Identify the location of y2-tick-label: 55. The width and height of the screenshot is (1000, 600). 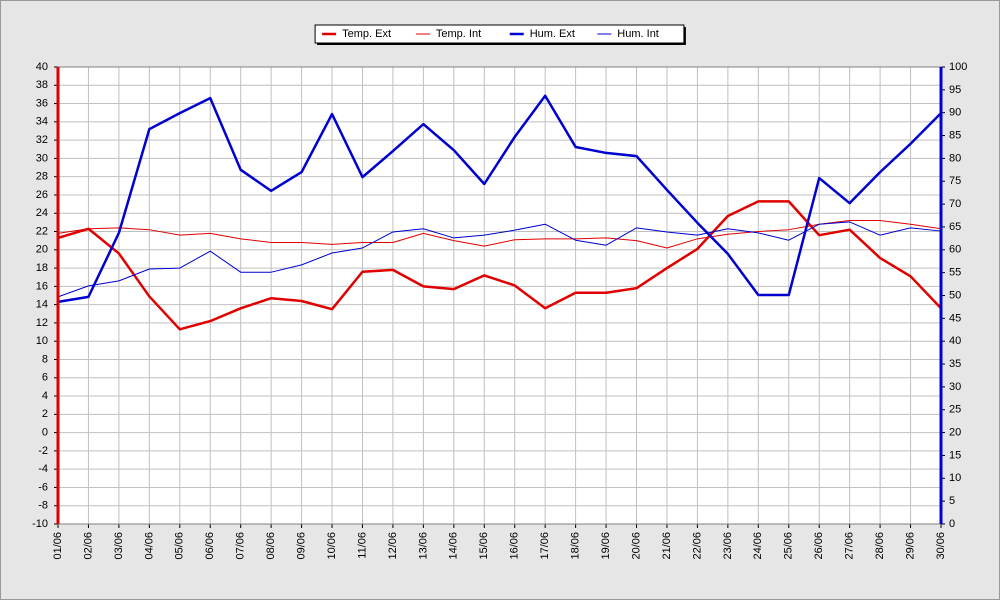
(955, 273).